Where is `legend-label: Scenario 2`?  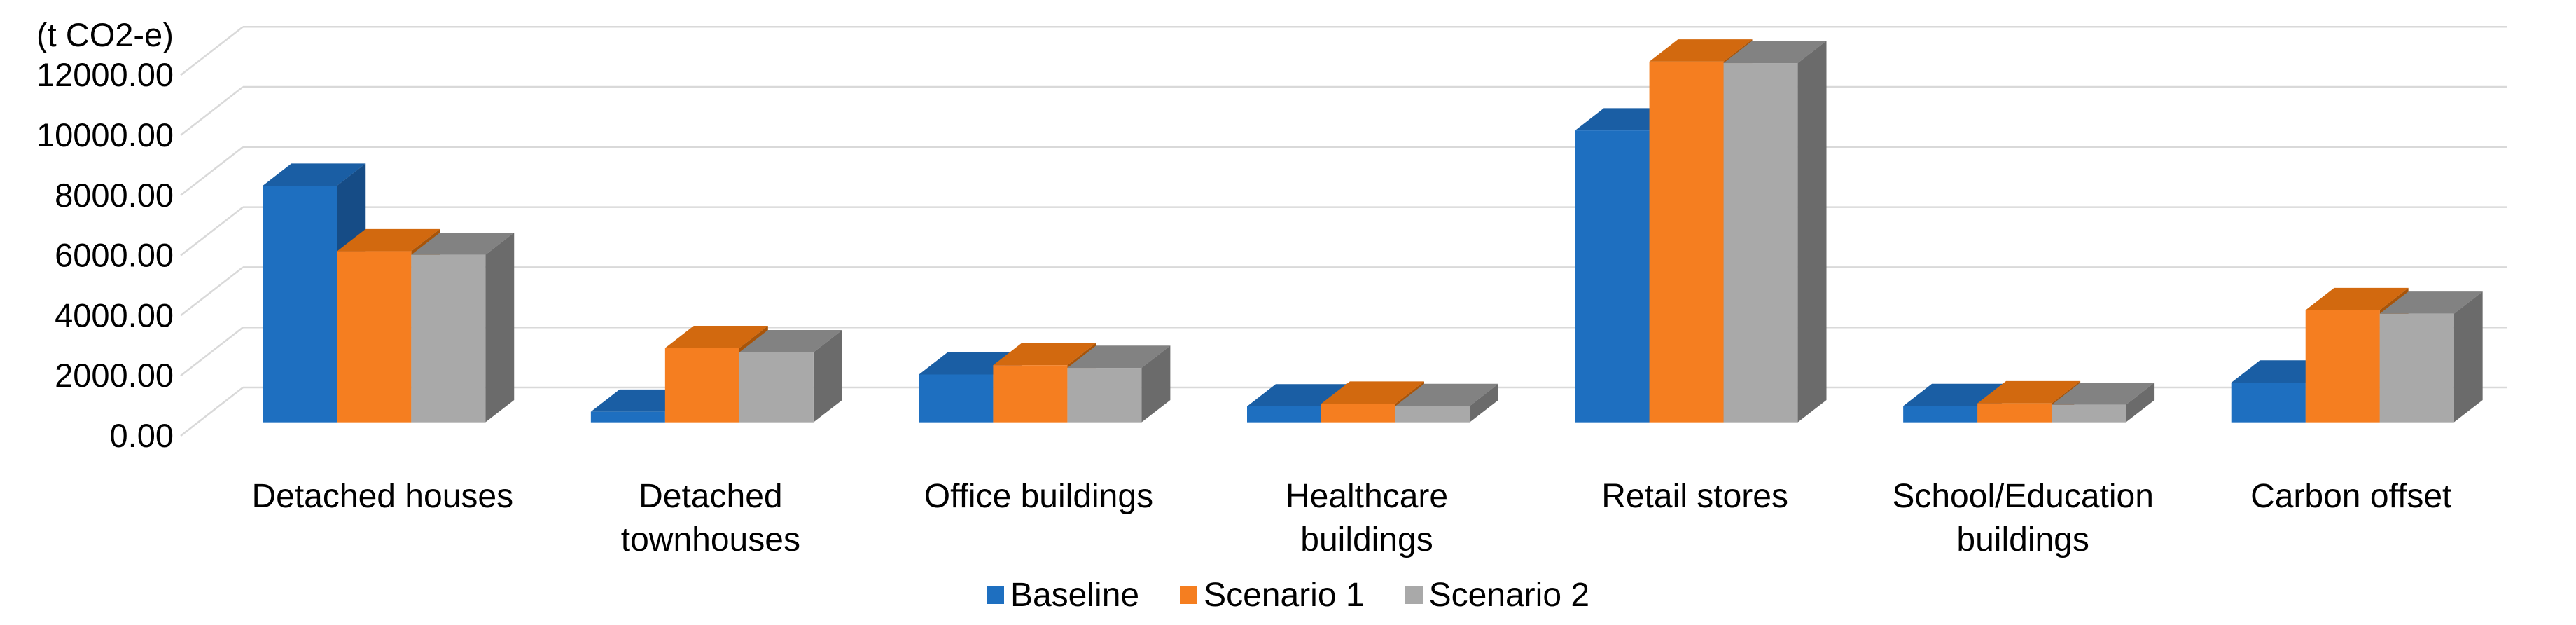 legend-label: Scenario 2 is located at coordinates (1509, 595).